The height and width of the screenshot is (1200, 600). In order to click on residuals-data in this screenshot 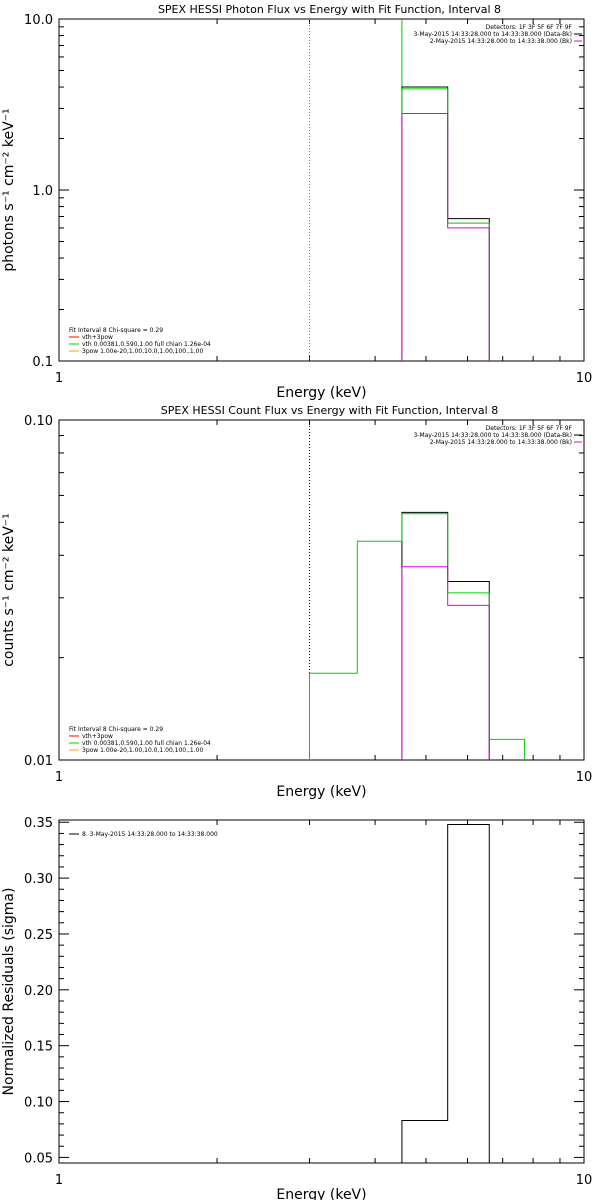, I will do `click(445, 993)`.